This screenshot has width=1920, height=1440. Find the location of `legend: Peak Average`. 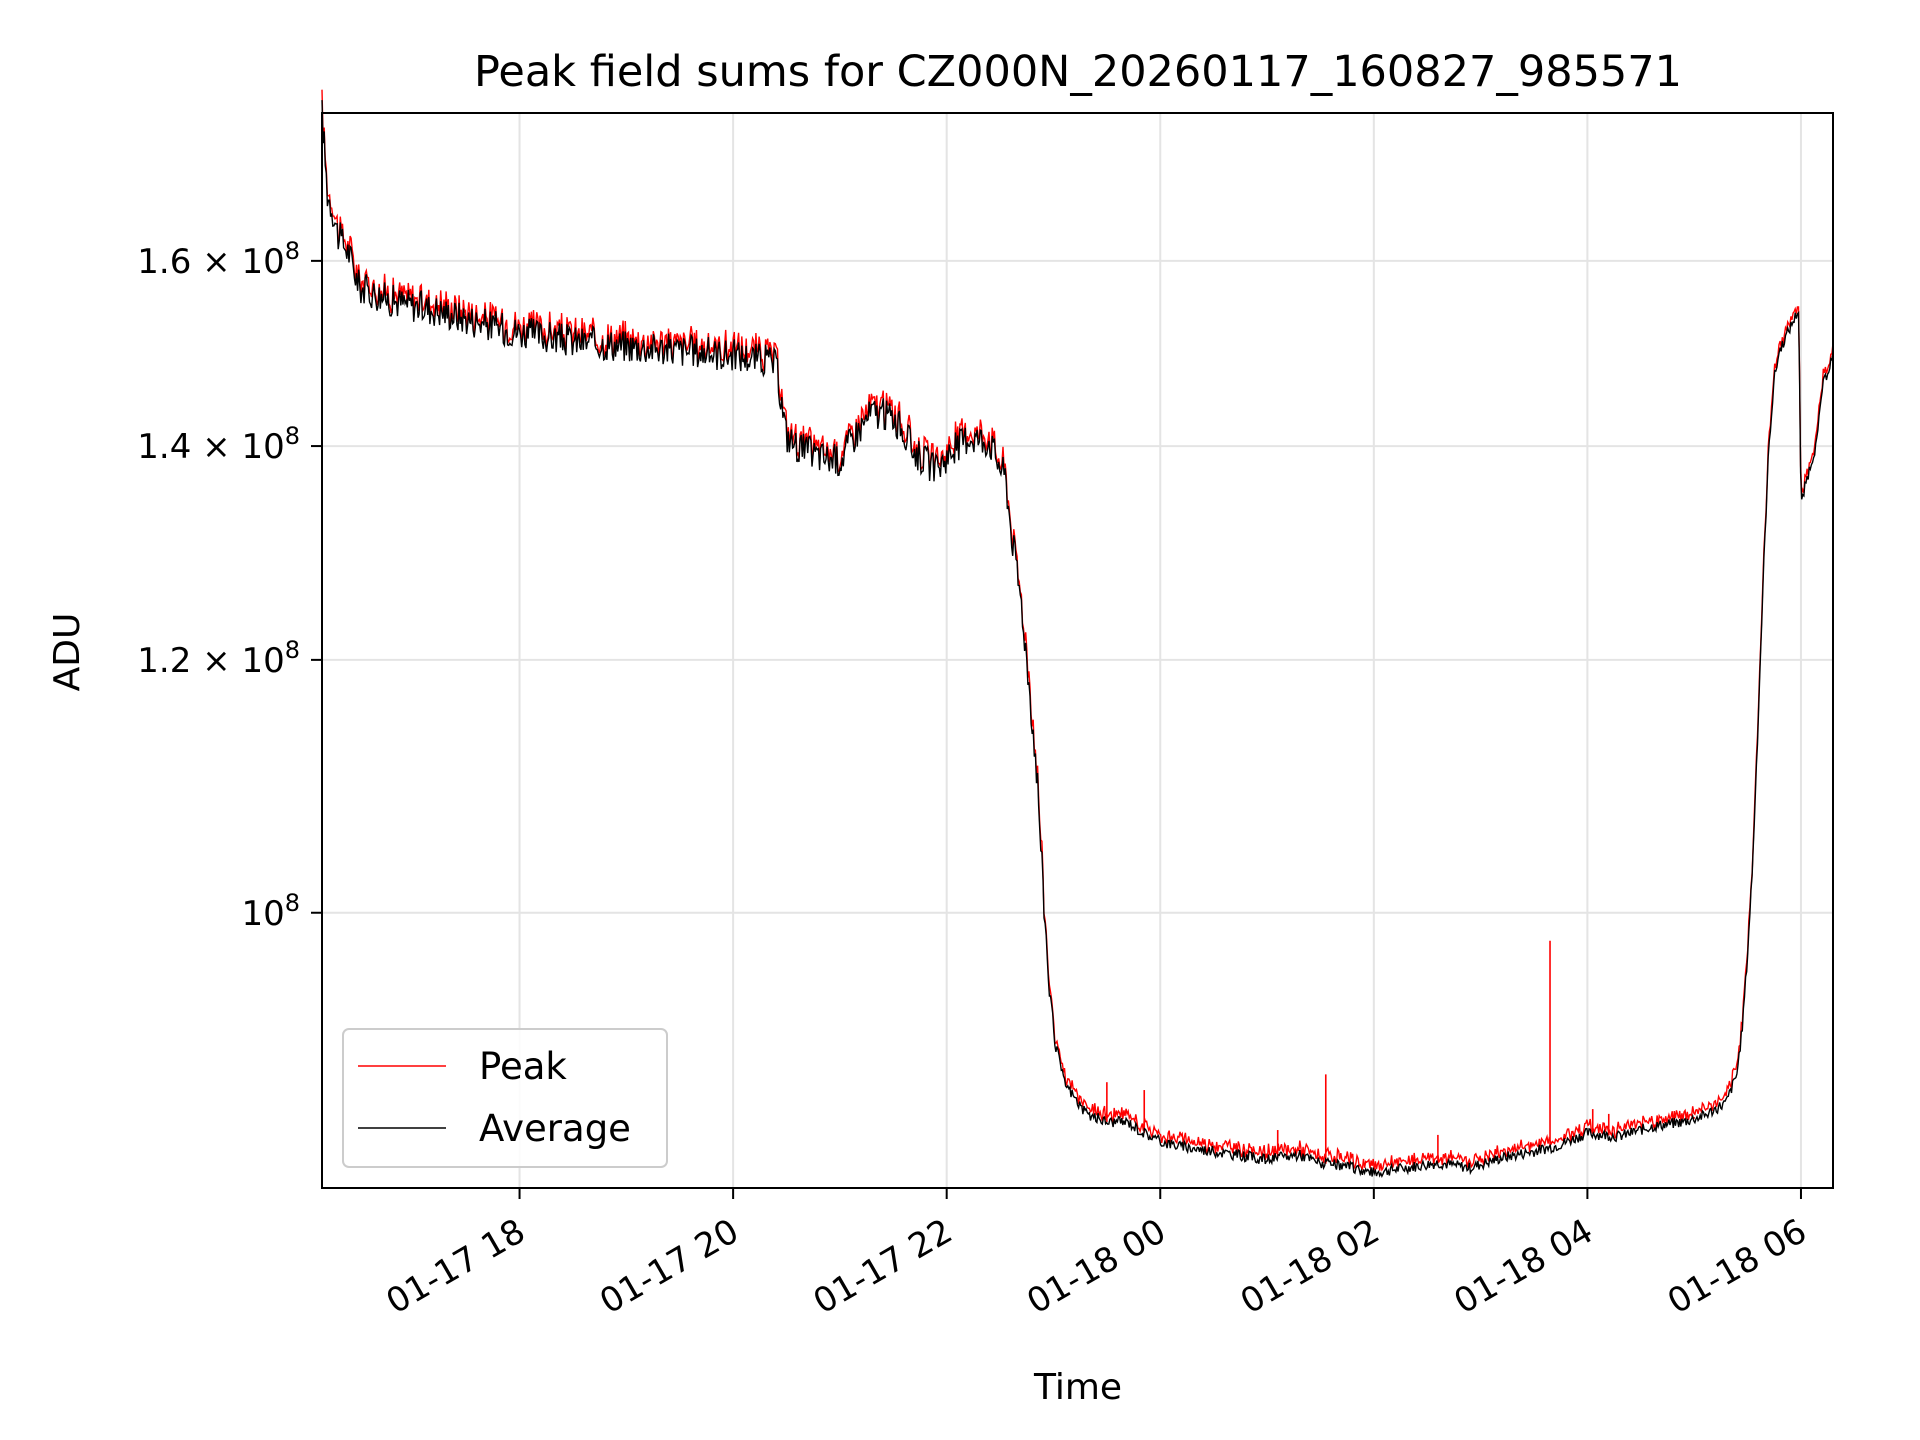

legend: Peak Average is located at coordinates (505, 1098).